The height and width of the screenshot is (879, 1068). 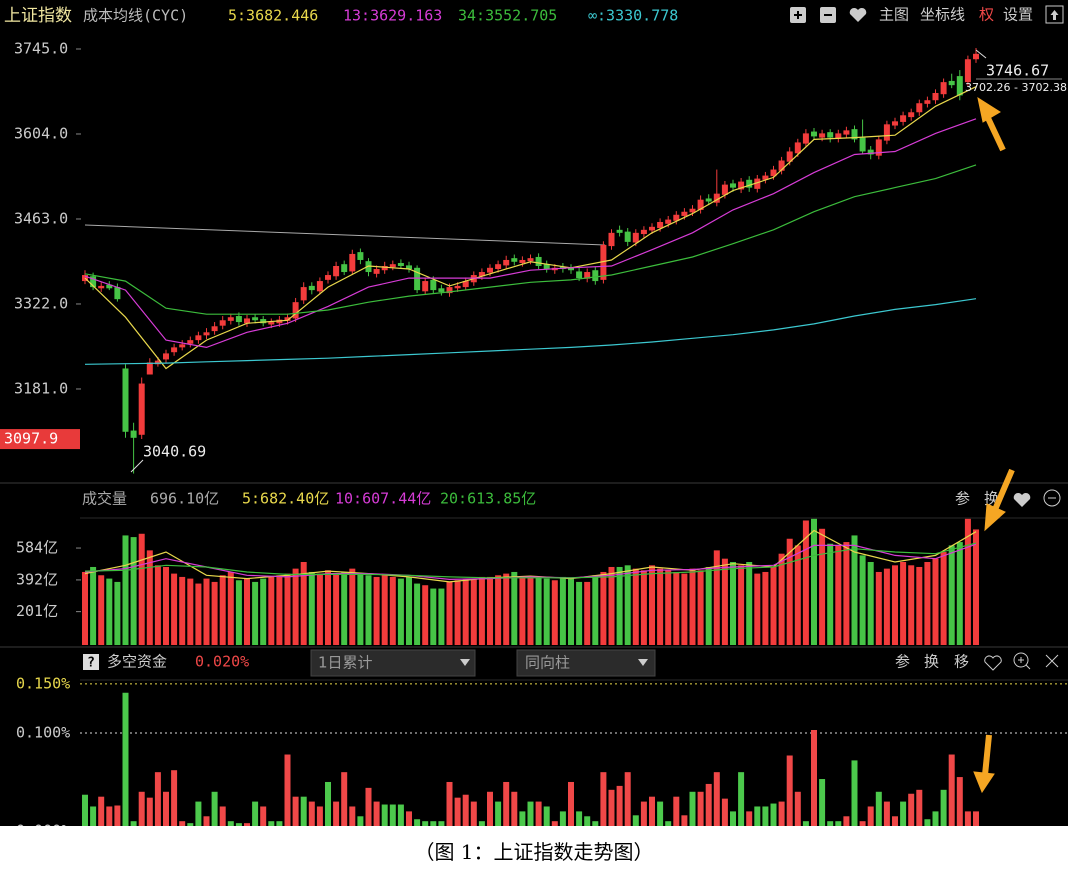 What do you see at coordinates (1052, 661) in the screenshot?
I see `close-icon` at bounding box center [1052, 661].